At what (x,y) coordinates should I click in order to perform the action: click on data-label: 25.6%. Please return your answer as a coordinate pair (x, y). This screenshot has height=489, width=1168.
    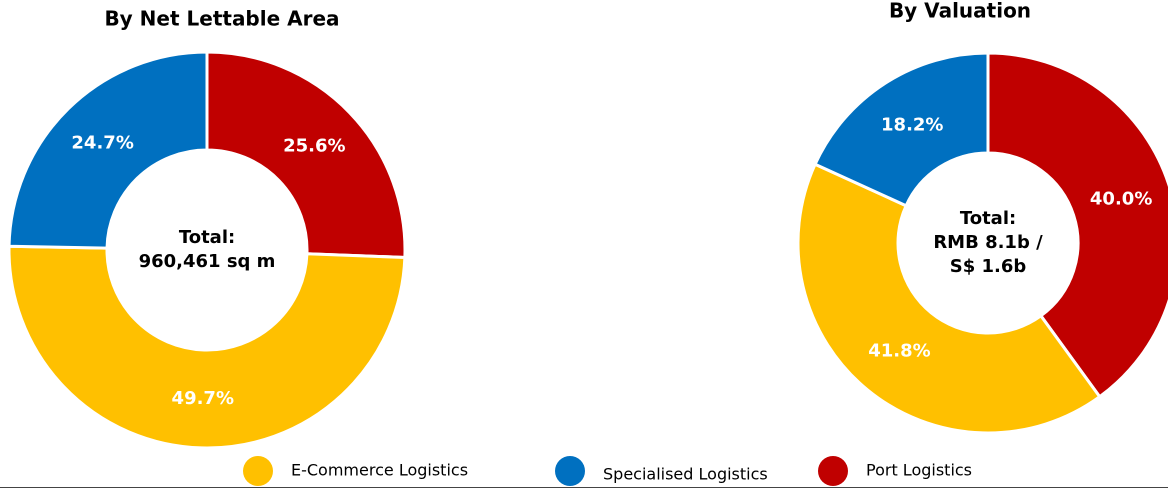
    Looking at the image, I should click on (314, 146).